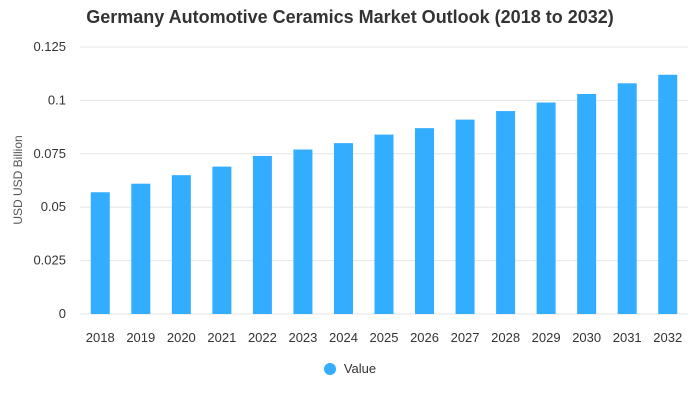 This screenshot has height=400, width=700. Describe the element at coordinates (465, 337) in the screenshot. I see `x-tick-label: 2027` at that location.